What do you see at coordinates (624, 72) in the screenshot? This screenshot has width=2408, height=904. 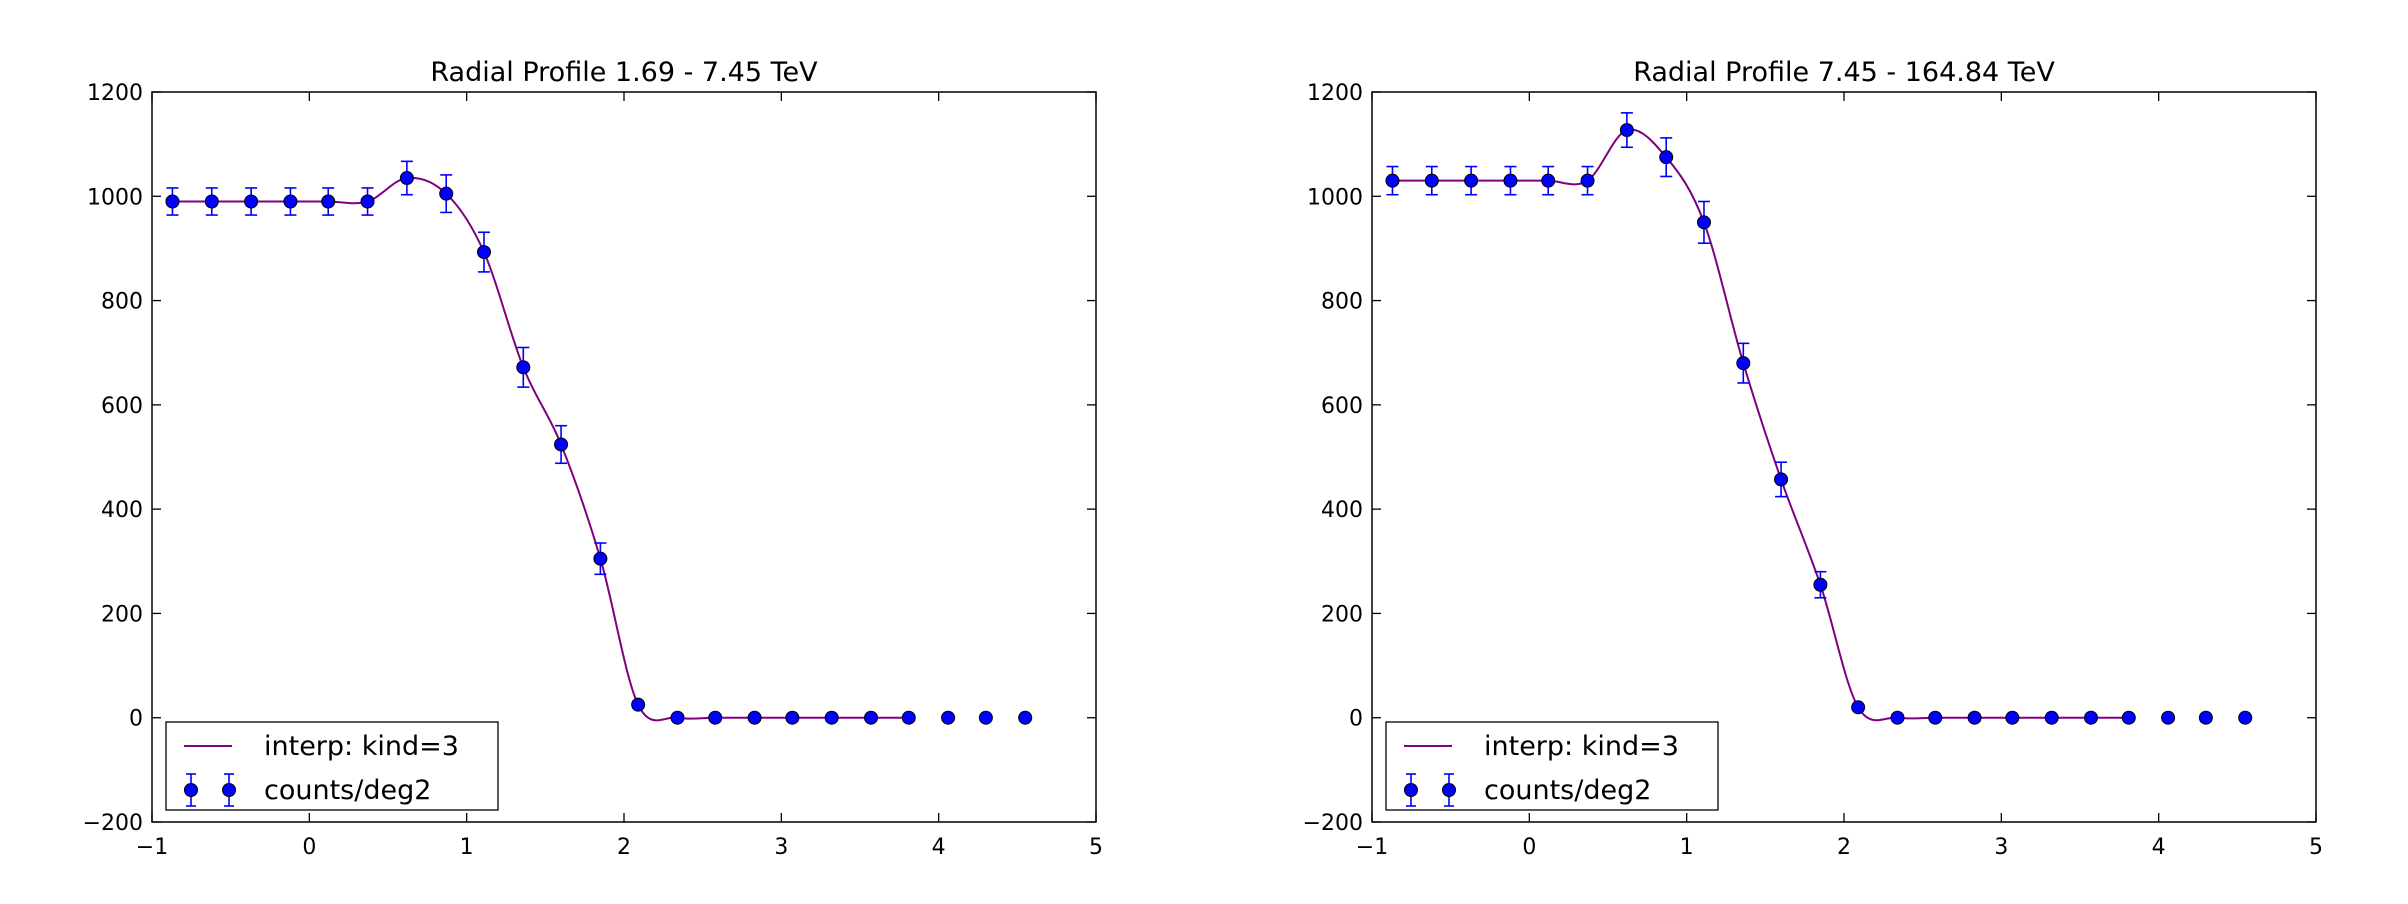 I see `chart-title: Radial Profile 1.69 - 7.45 TeV` at bounding box center [624, 72].